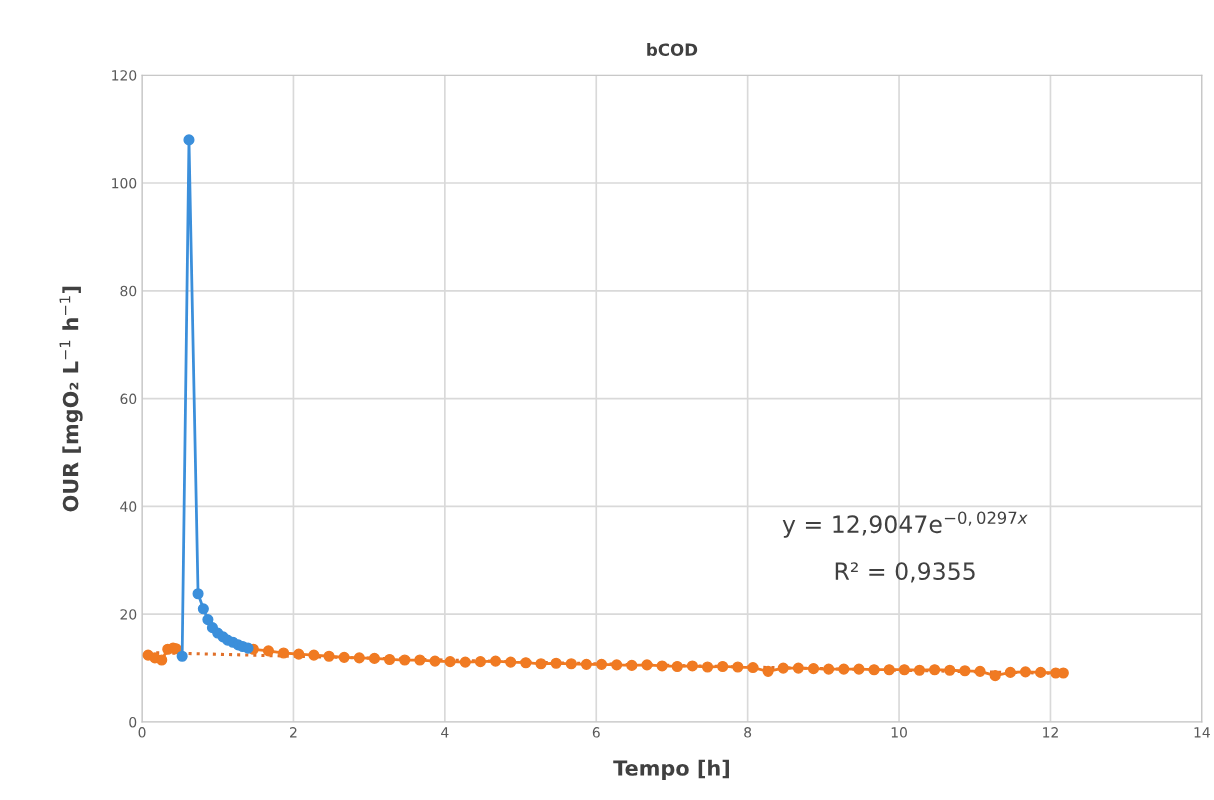 This screenshot has width=1214, height=800. I want to click on x-tick-label: 10, so click(899, 732).